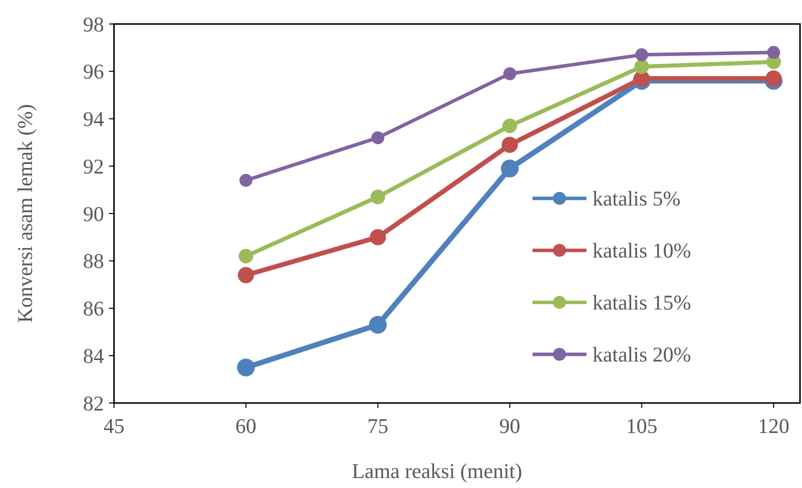 This screenshot has width=802, height=488. I want to click on y-tick-label: 96, so click(93, 72).